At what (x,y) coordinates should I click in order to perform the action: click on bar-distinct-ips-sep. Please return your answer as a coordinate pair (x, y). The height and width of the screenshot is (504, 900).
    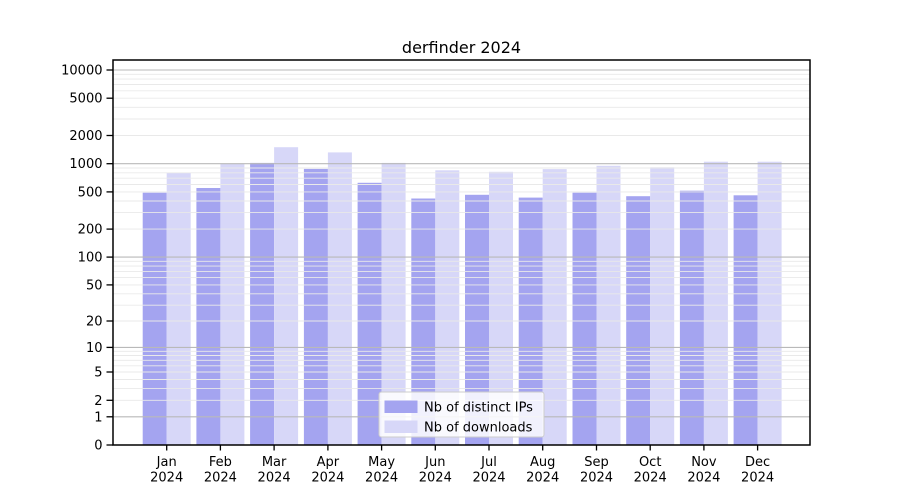
    Looking at the image, I should click on (584, 318).